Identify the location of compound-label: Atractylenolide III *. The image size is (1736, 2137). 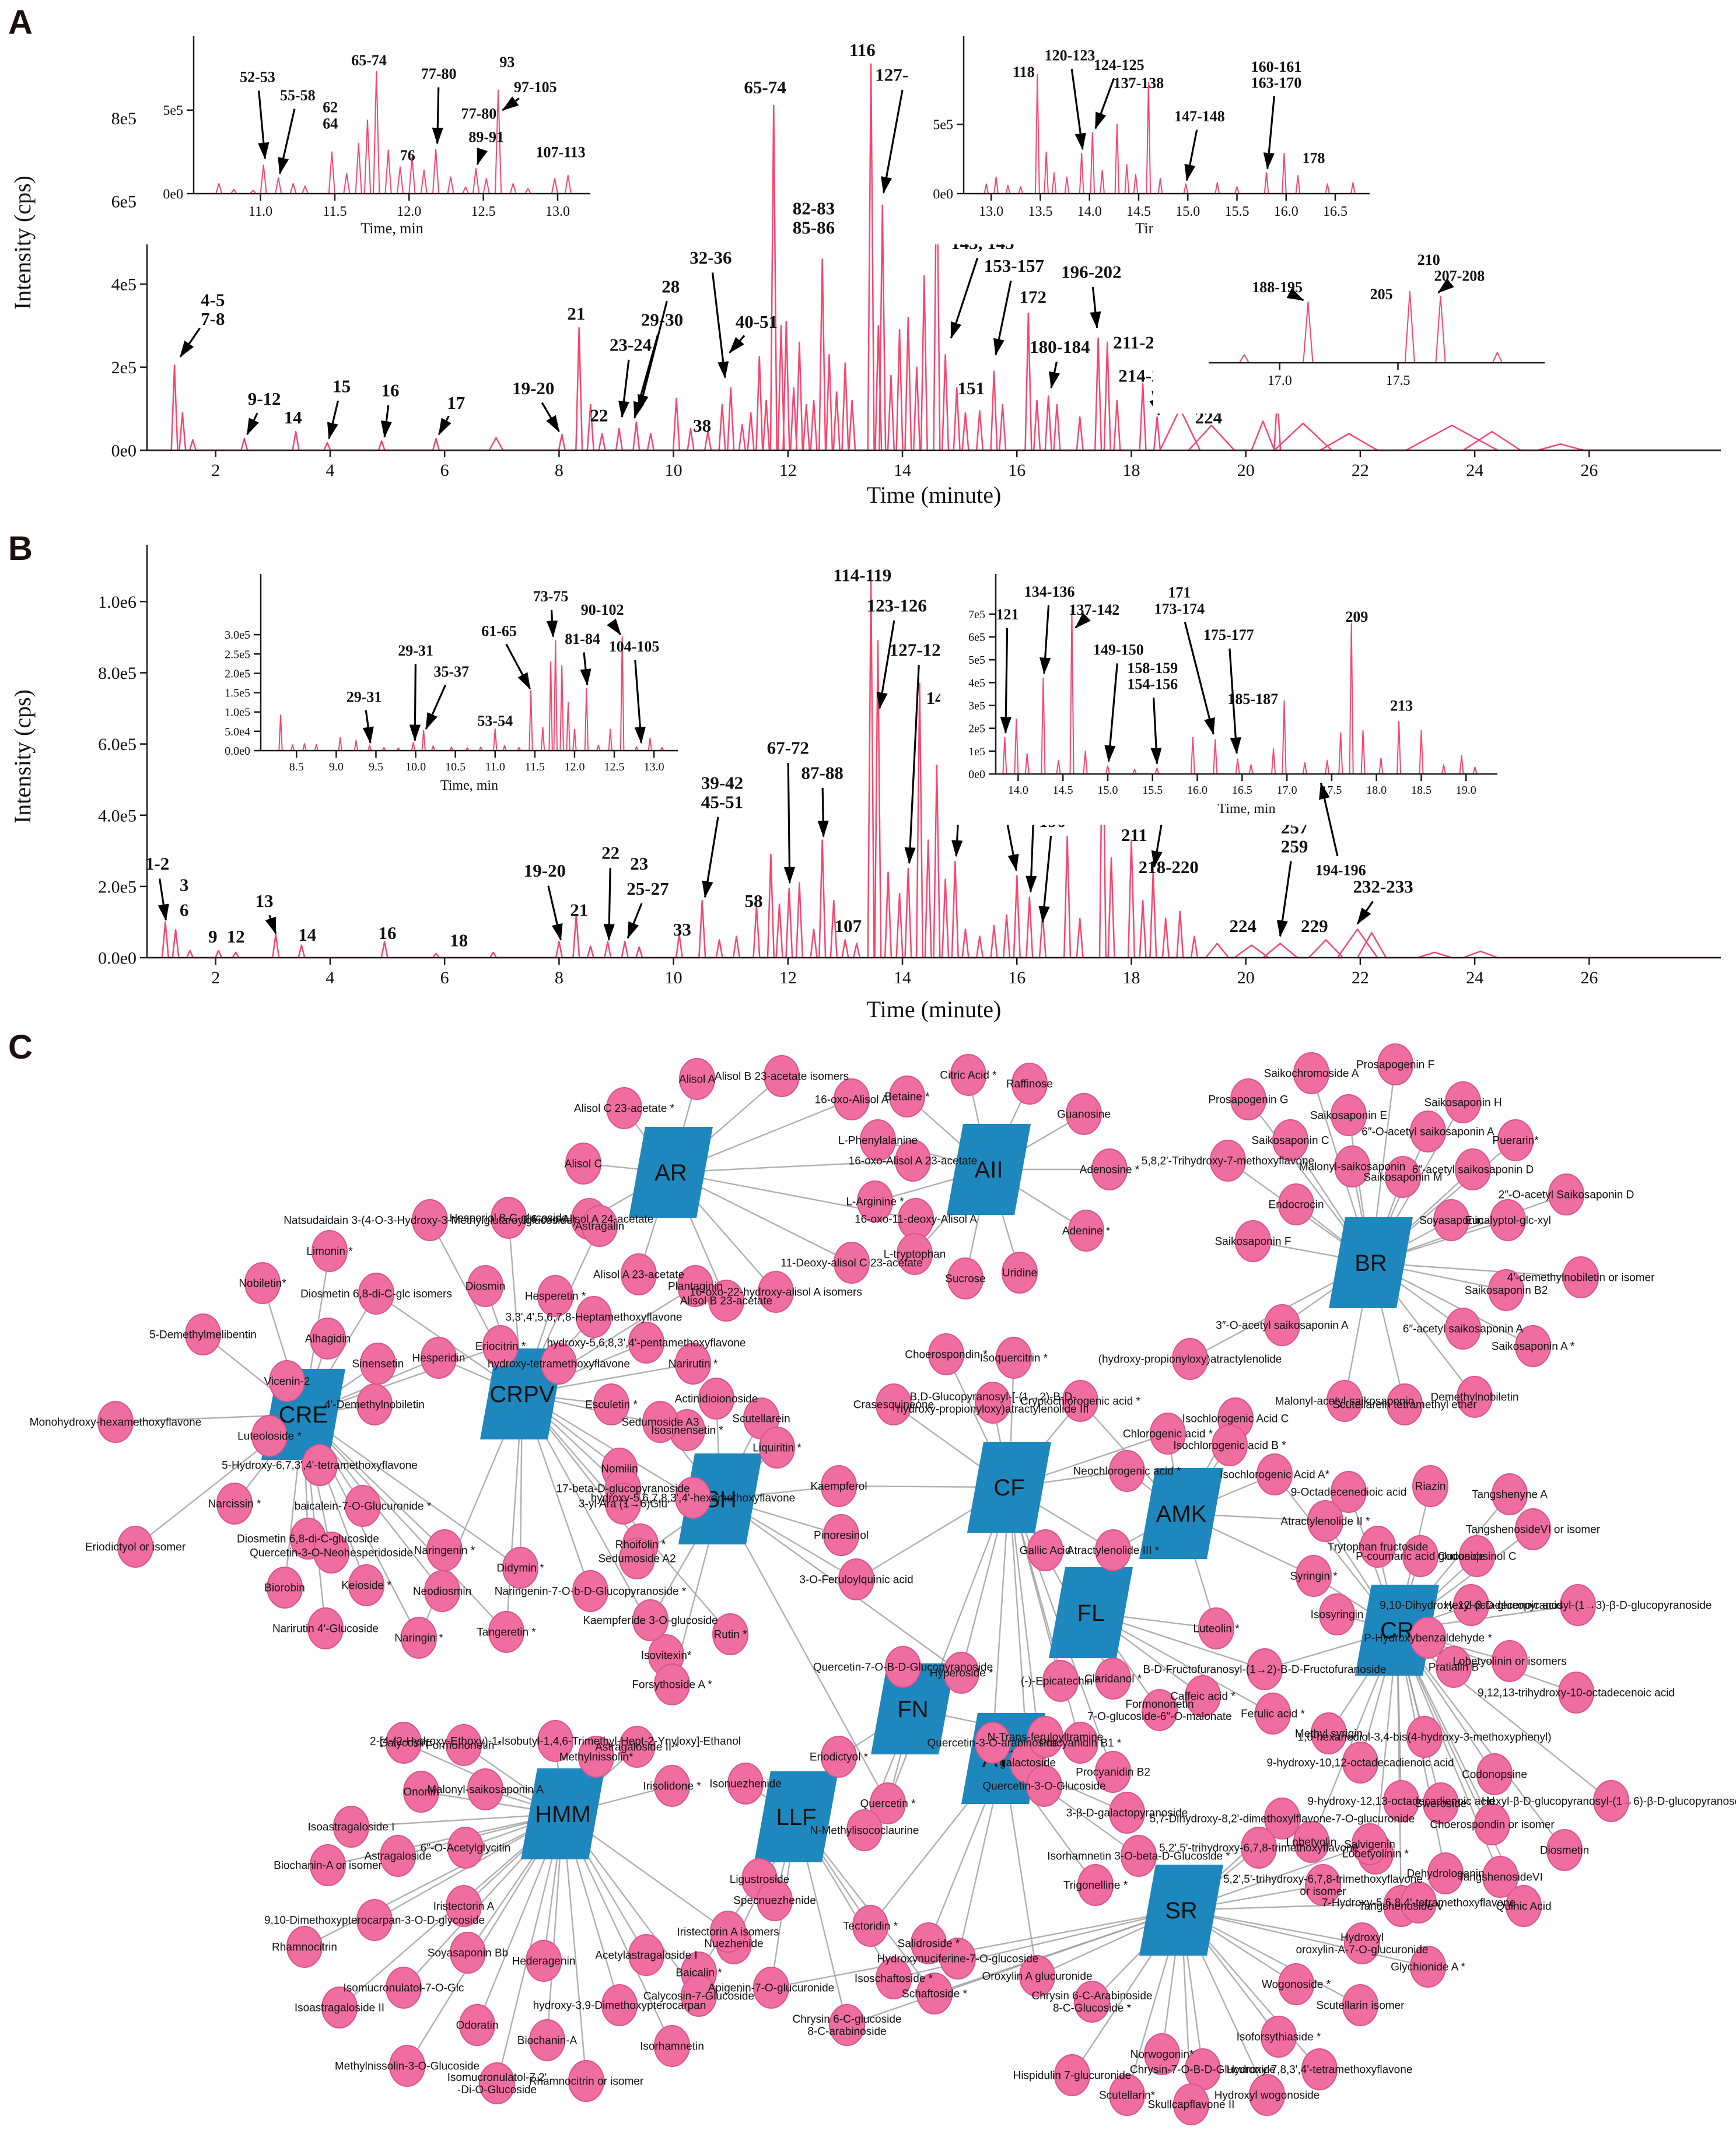
(1113, 1551).